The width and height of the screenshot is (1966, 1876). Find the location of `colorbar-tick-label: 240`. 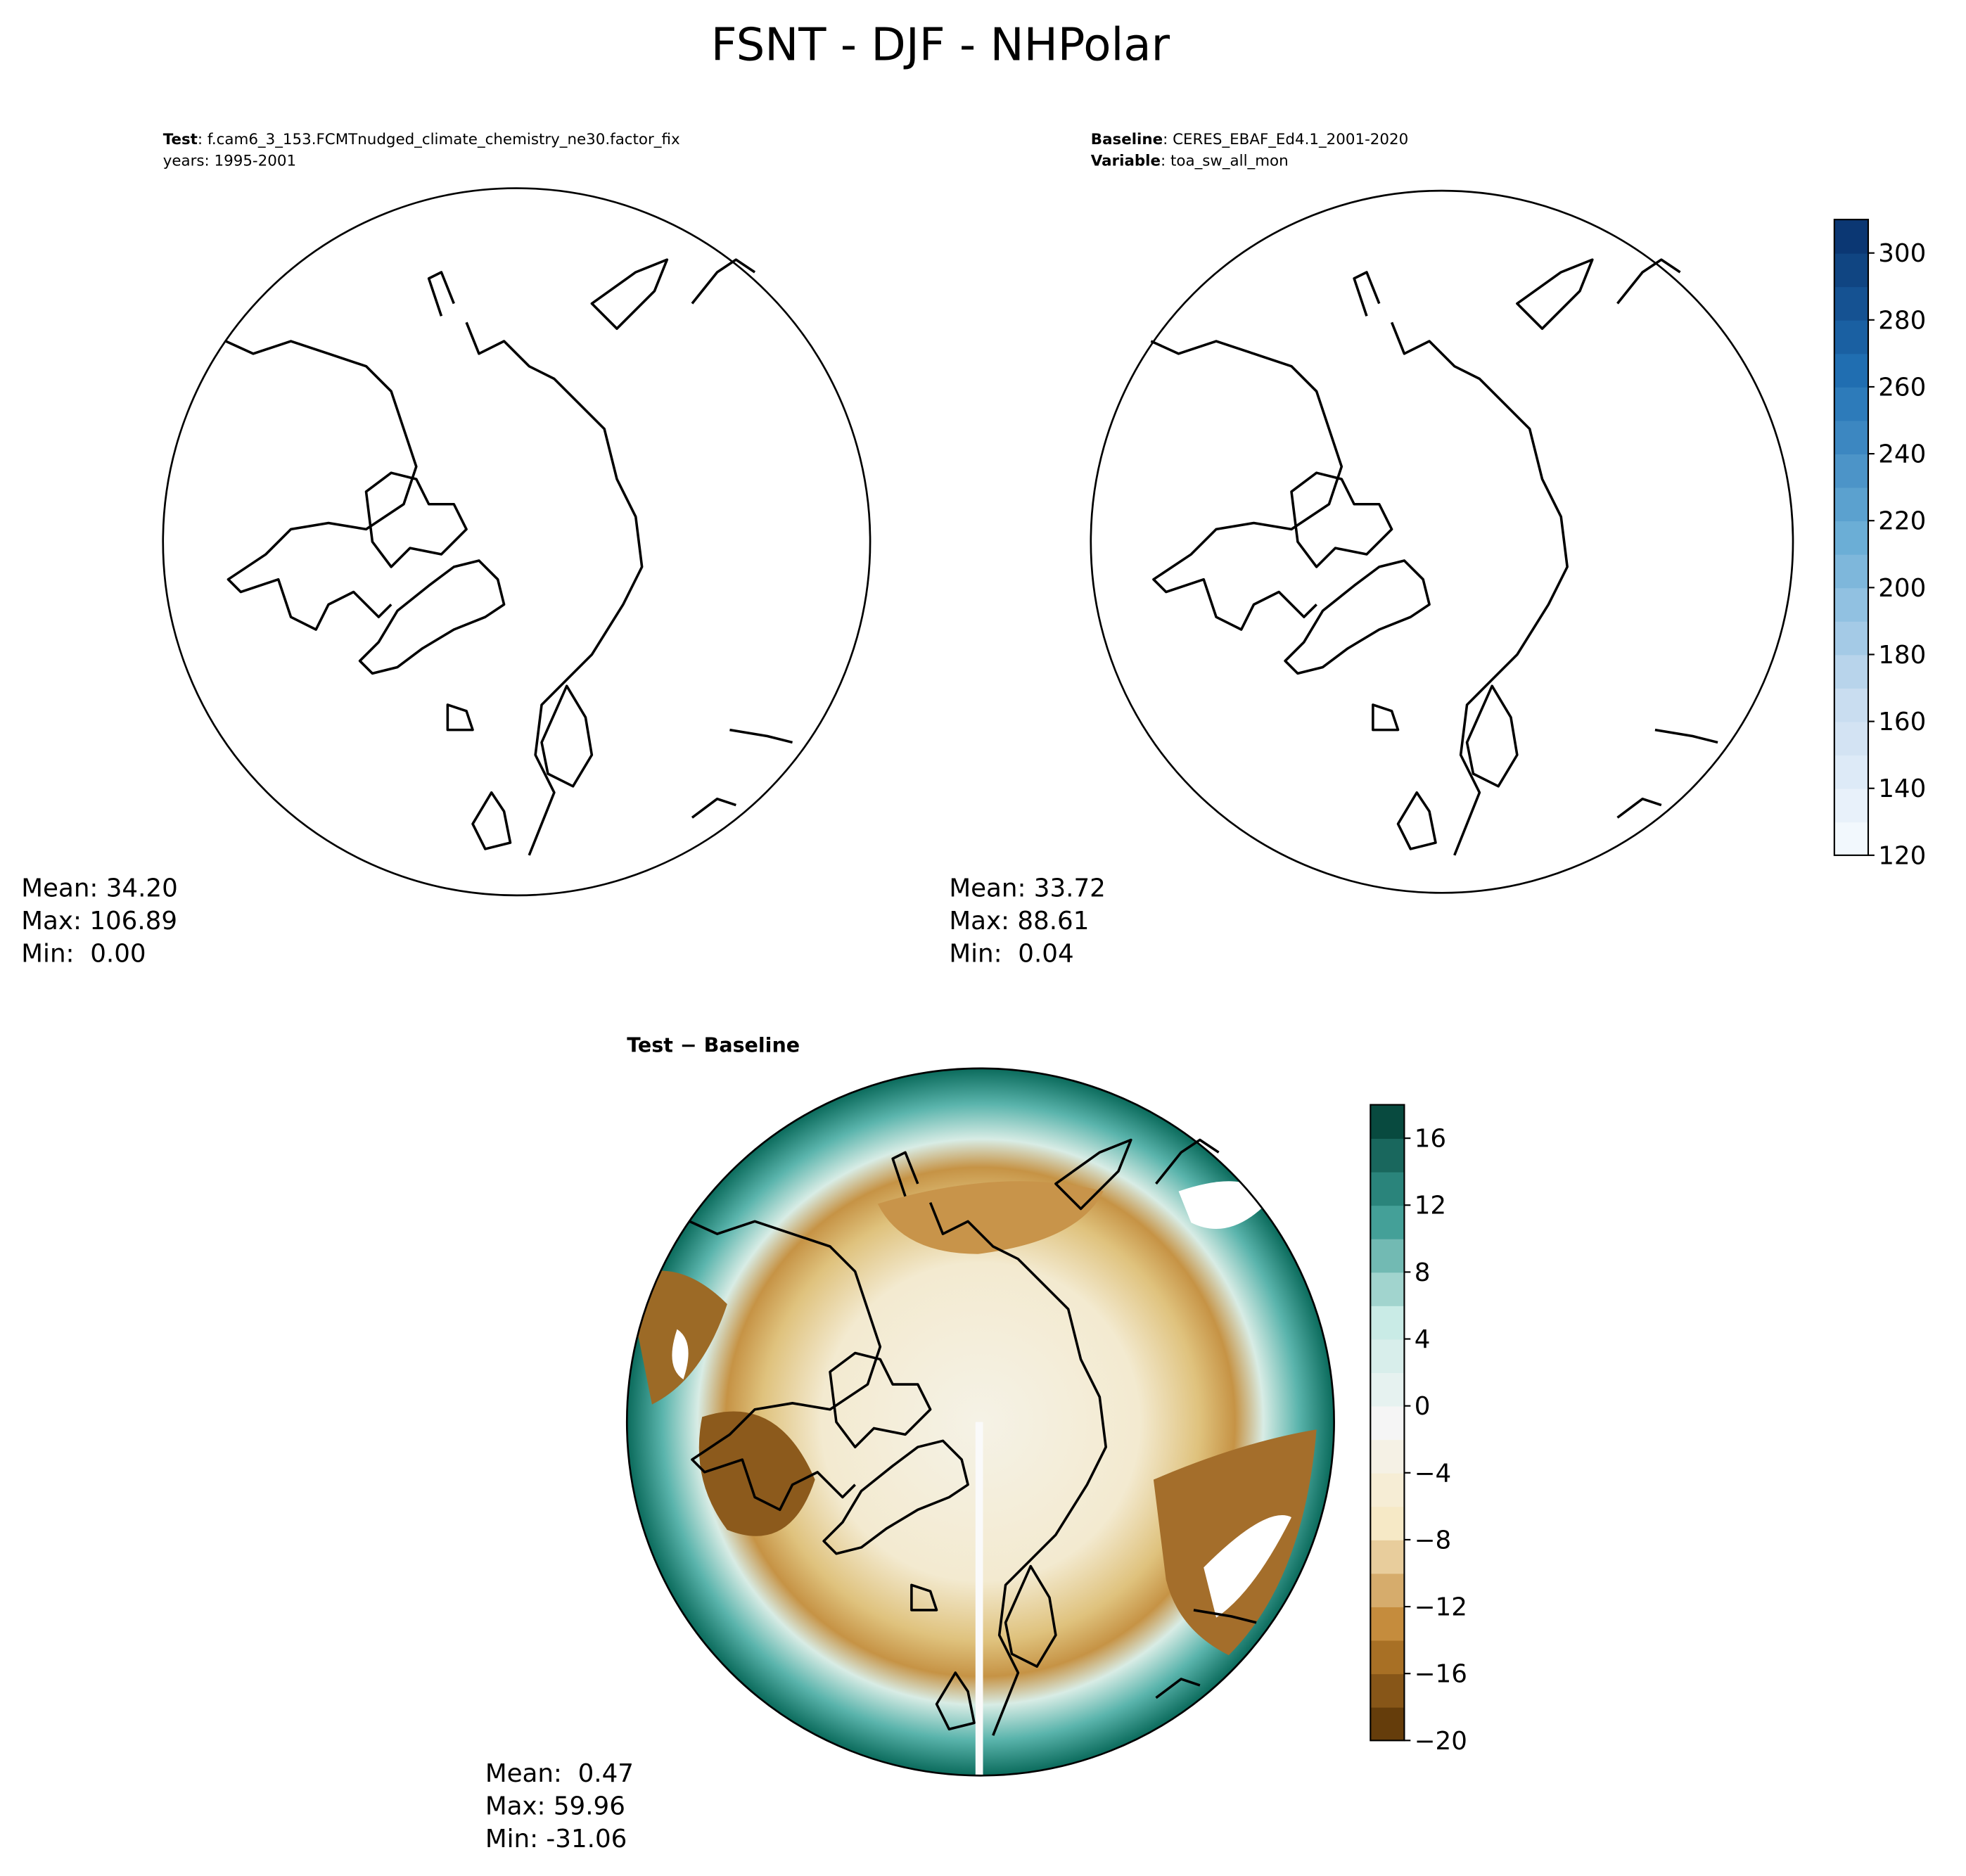

colorbar-tick-label: 240 is located at coordinates (1902, 454).